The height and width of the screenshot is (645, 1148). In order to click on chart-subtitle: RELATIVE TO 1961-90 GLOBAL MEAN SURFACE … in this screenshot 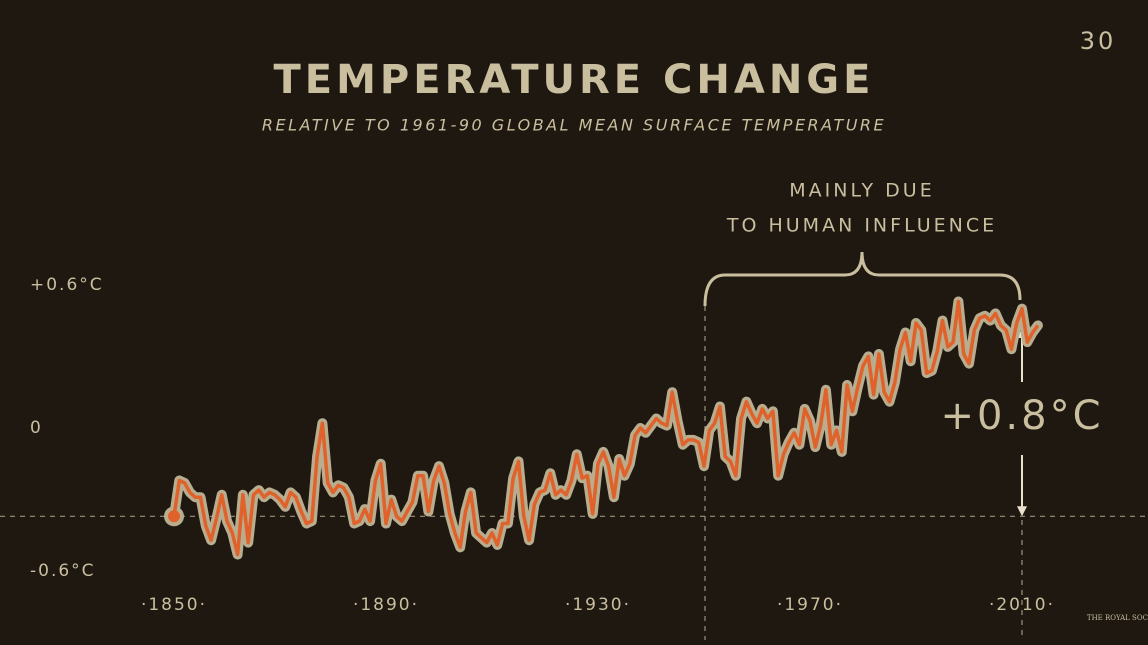, I will do `click(574, 125)`.